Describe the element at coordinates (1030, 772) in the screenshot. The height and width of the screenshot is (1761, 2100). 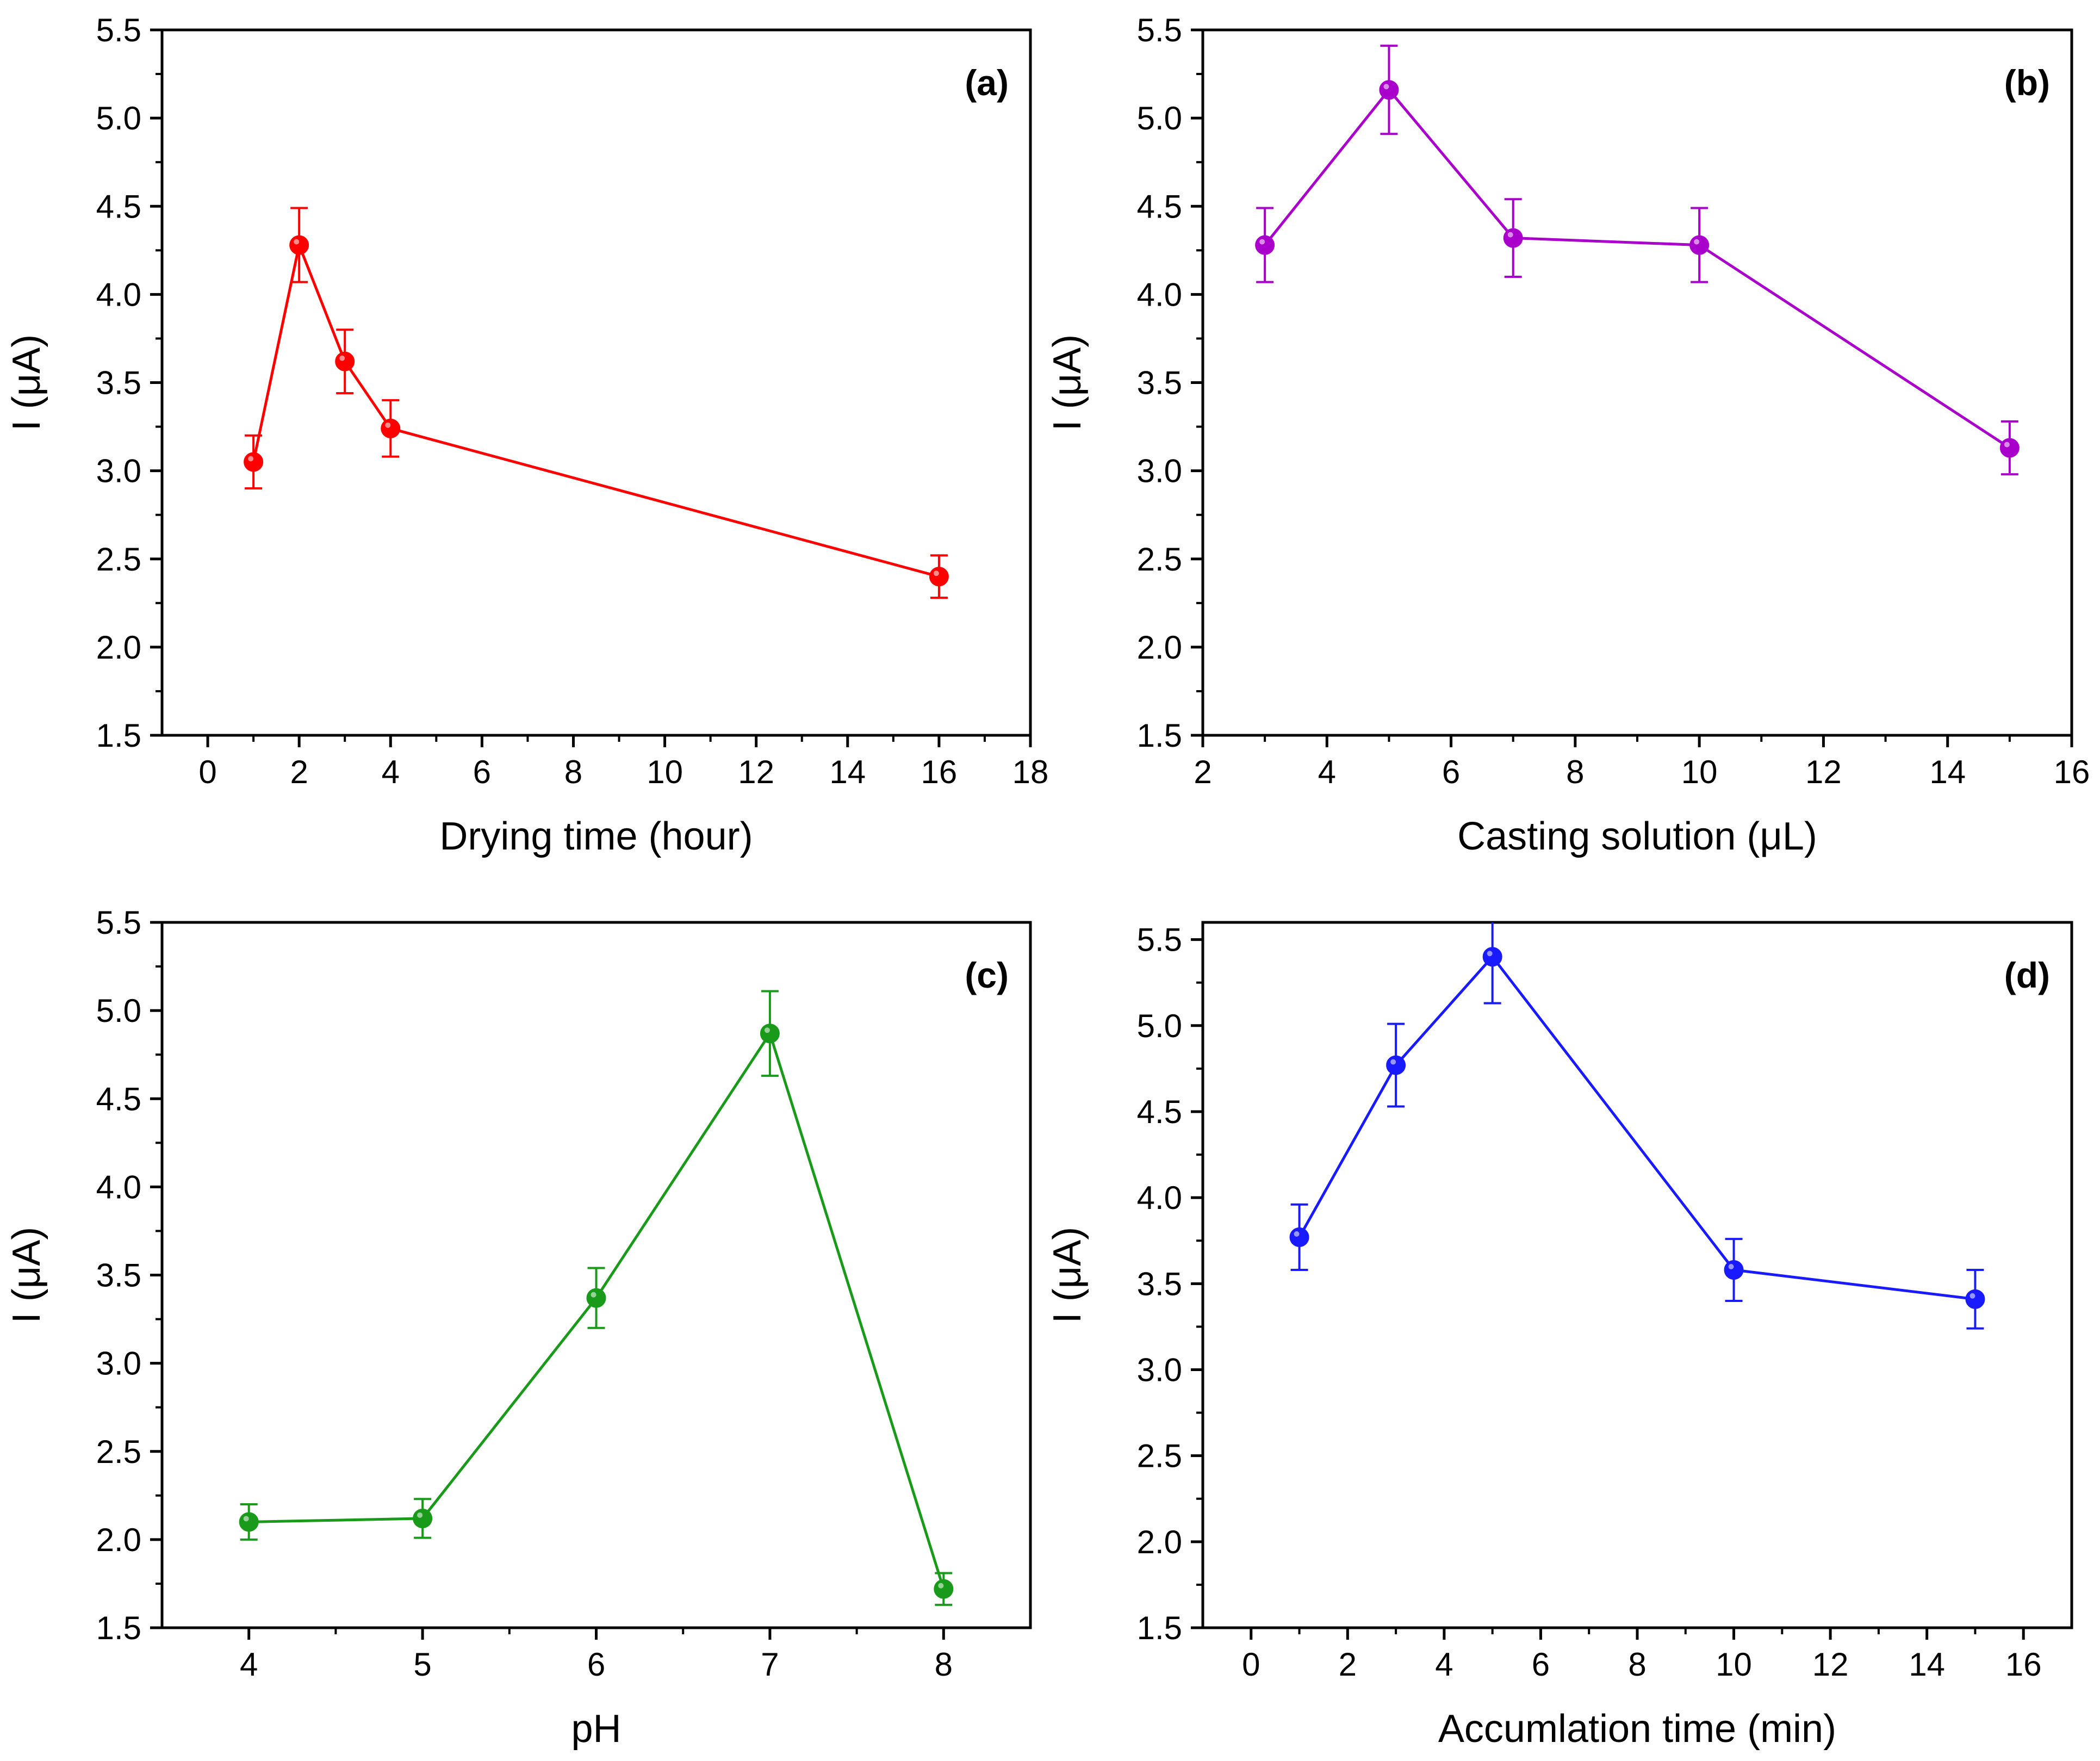
I see `x-tick-label: 18` at that location.